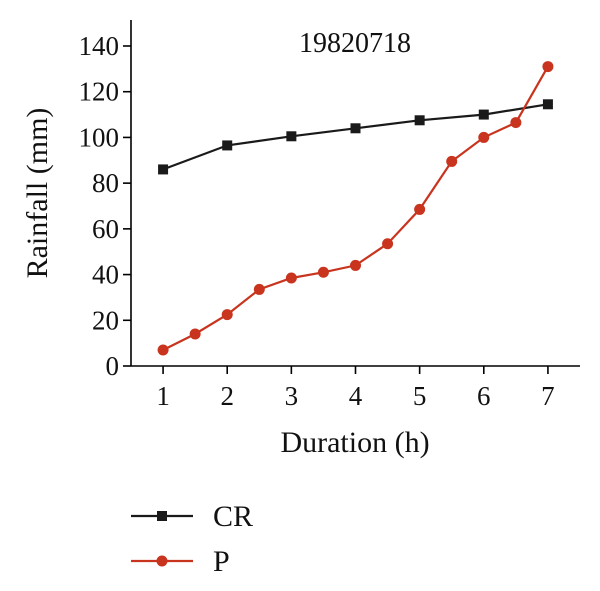  What do you see at coordinates (233, 516) in the screenshot?
I see `legend-label-cr: CR` at bounding box center [233, 516].